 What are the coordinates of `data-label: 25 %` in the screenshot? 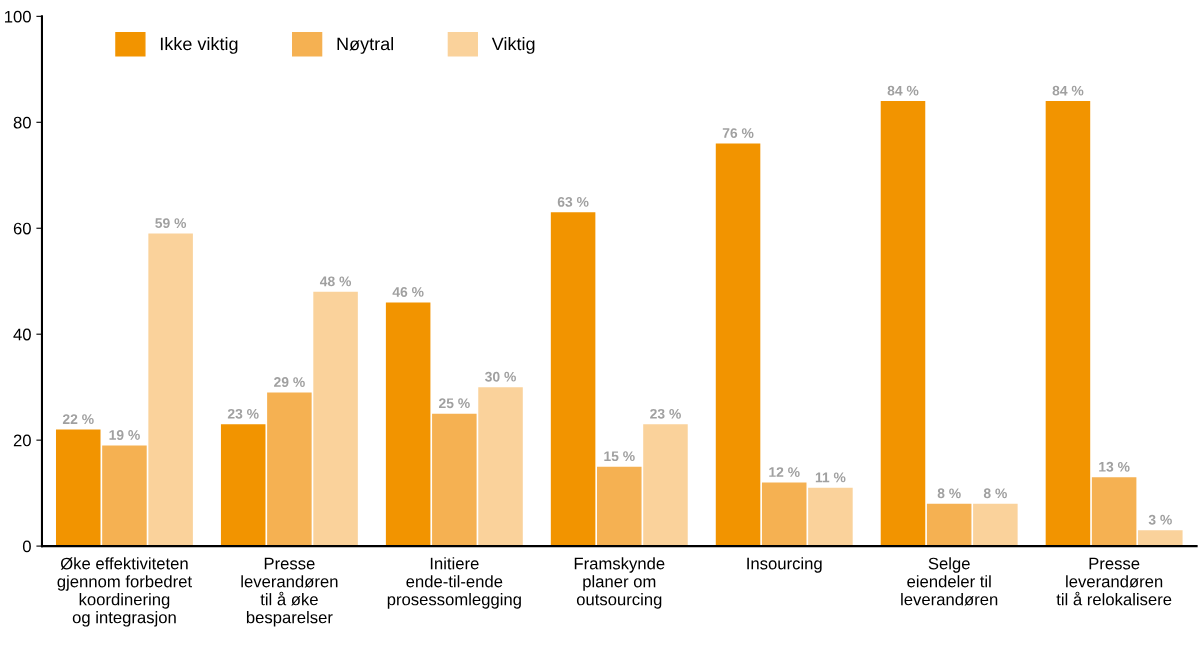 It's located at (454, 403).